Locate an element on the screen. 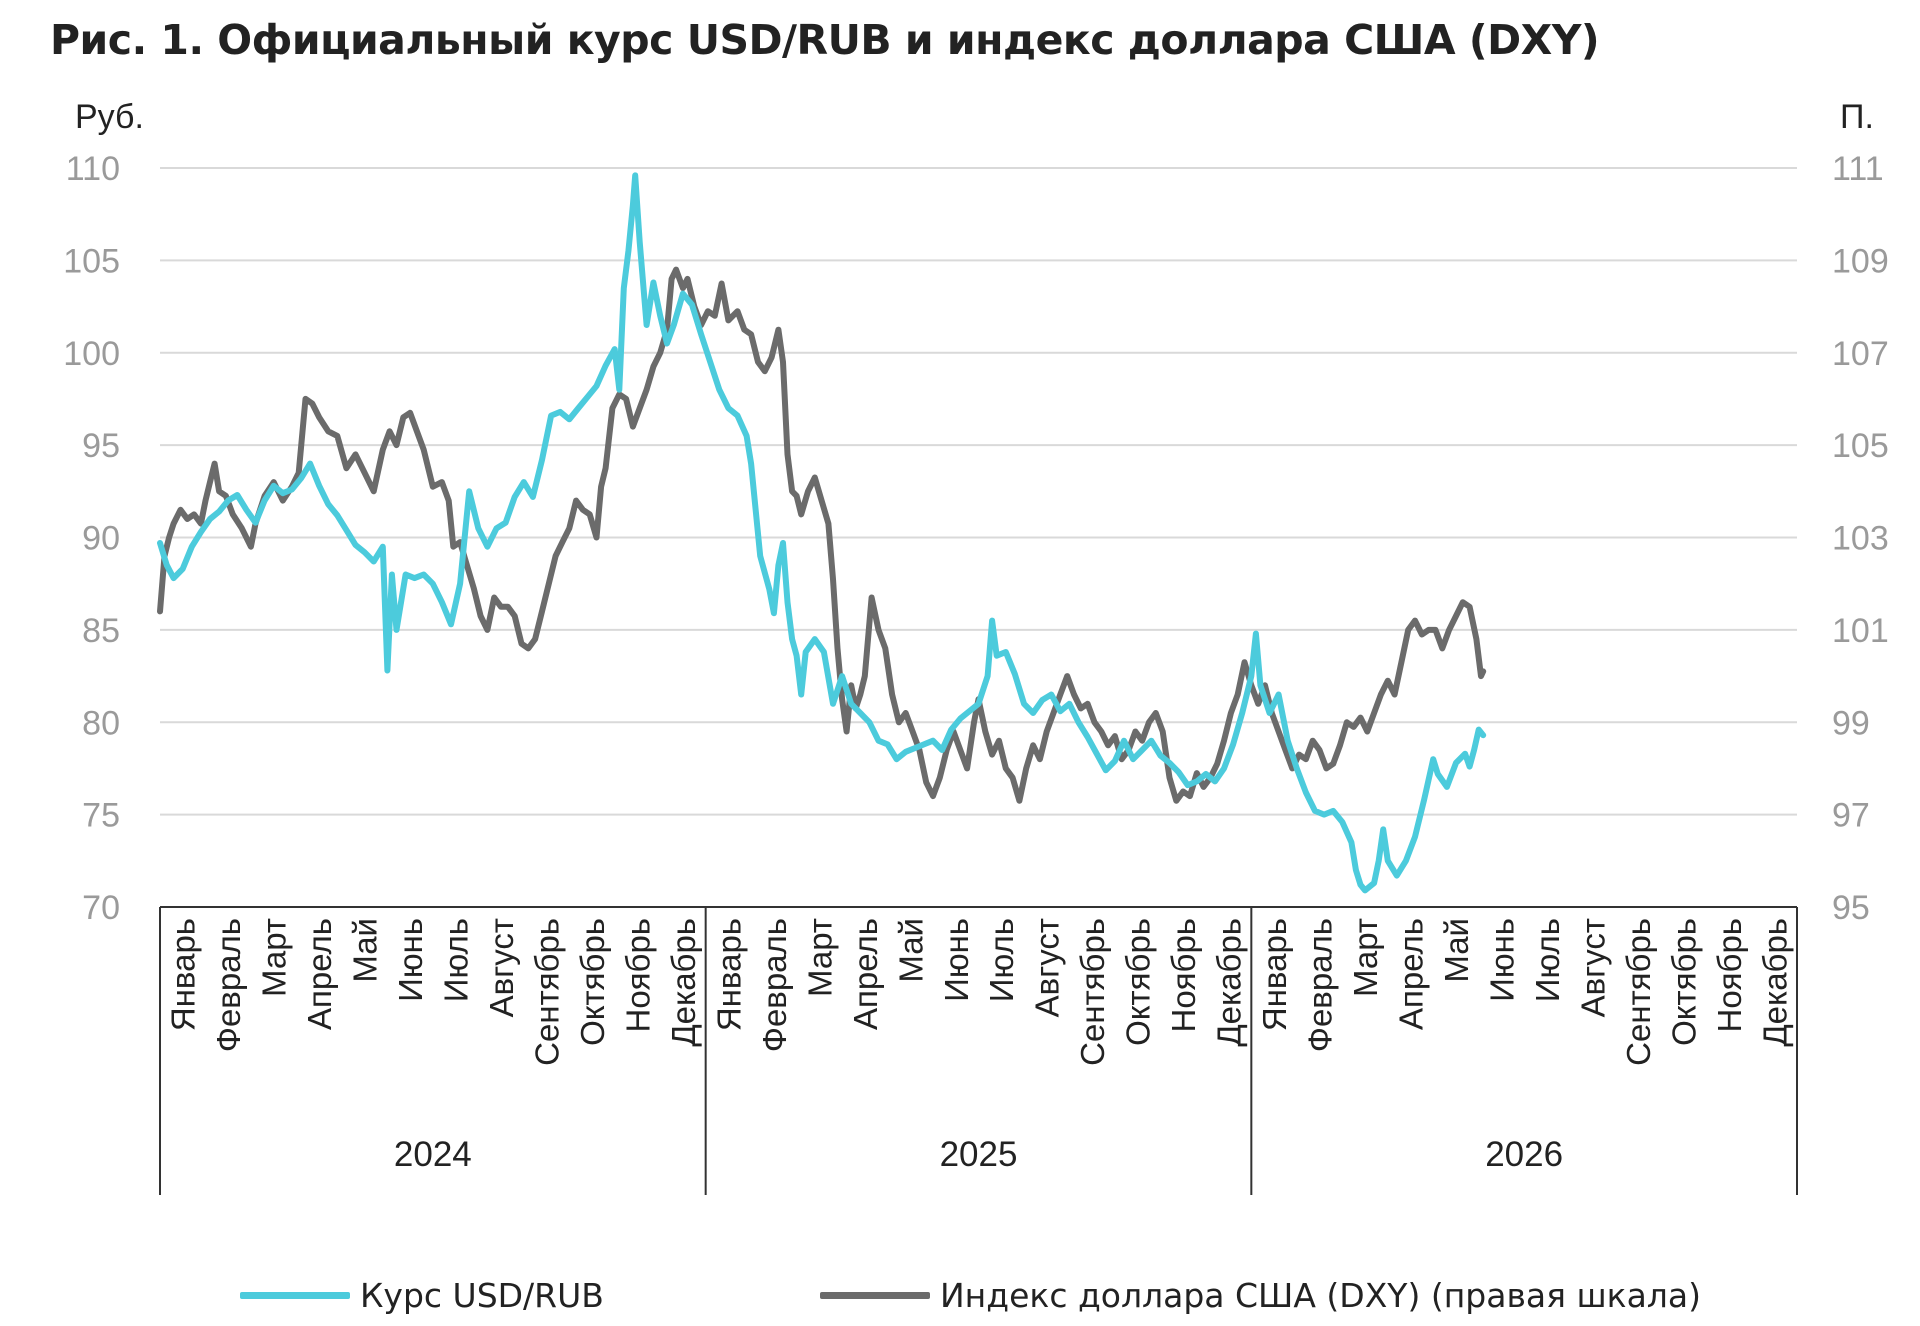 The height and width of the screenshot is (1326, 1920). left-tick-label: 85 is located at coordinates (101, 631).